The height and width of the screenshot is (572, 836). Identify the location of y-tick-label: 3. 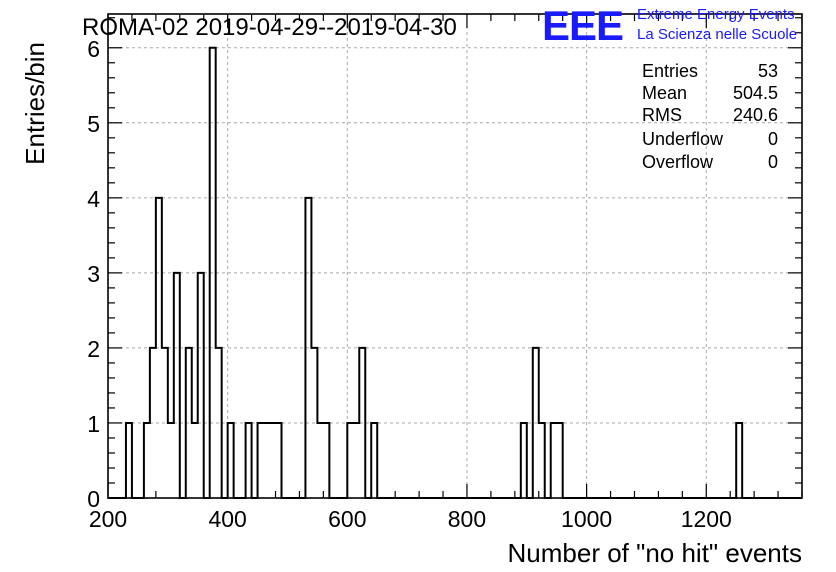
(93, 274).